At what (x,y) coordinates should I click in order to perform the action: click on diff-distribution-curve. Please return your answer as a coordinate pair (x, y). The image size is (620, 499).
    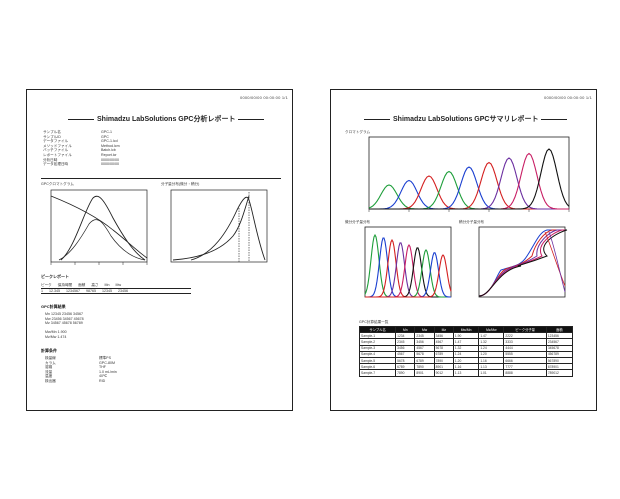
    Looking at the image, I should click on (408, 276).